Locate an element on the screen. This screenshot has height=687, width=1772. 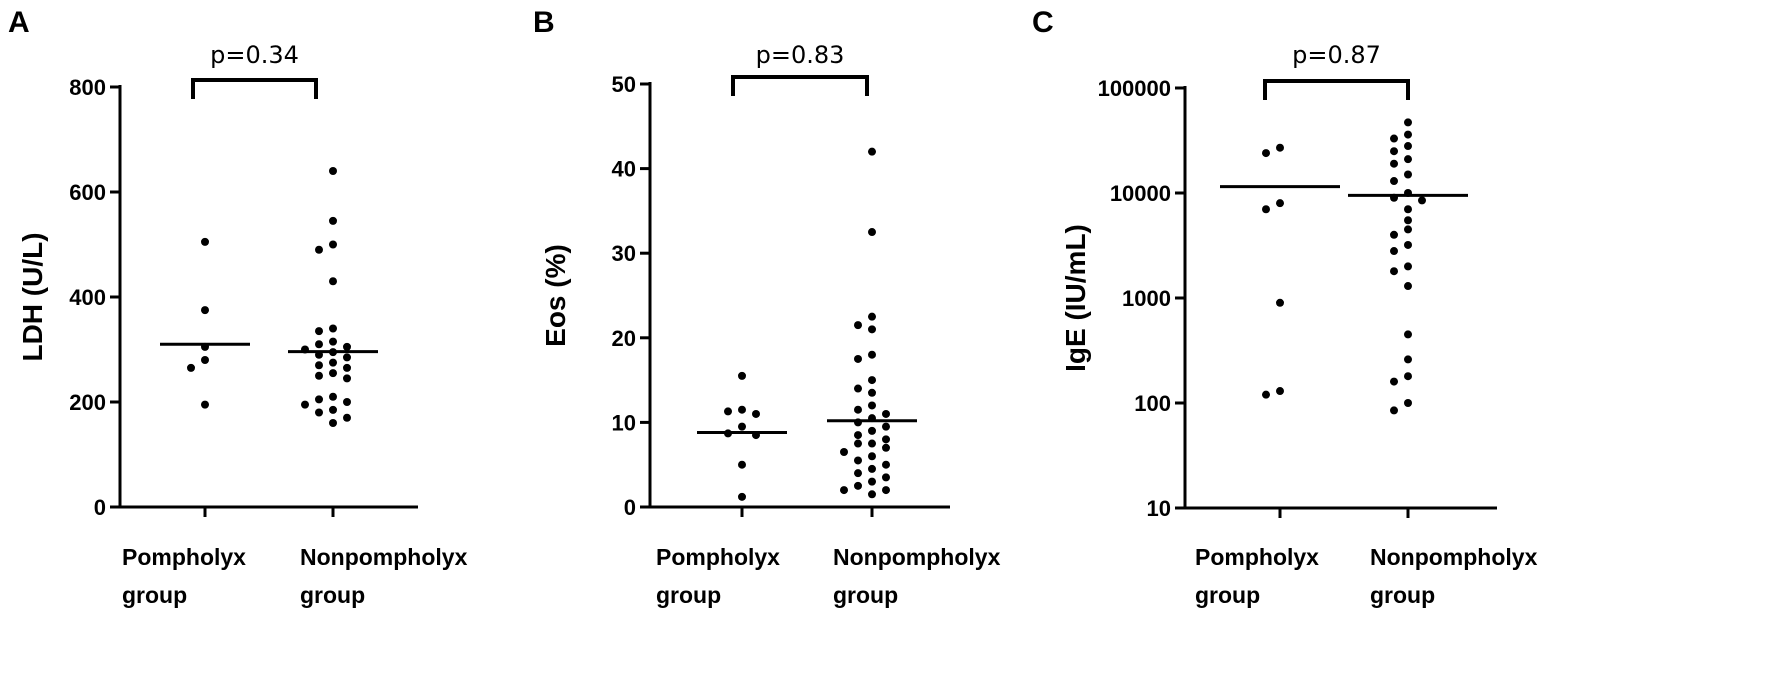
p-value-annotation: p=0.34 is located at coordinates (254, 55).